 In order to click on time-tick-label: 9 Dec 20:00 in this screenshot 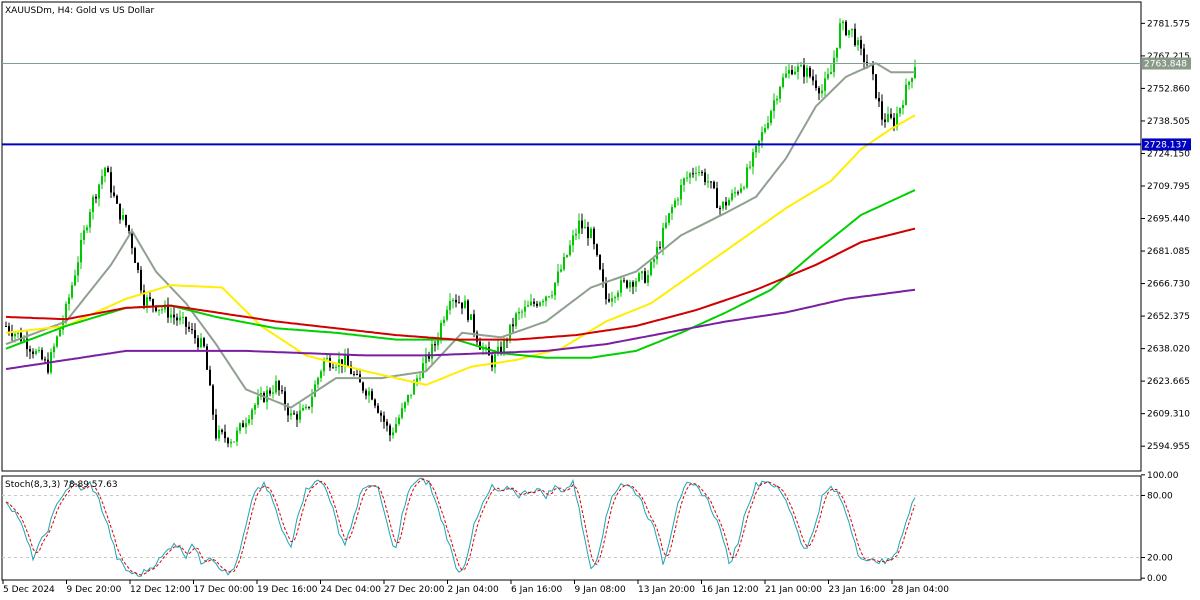, I will do `click(94, 590)`.